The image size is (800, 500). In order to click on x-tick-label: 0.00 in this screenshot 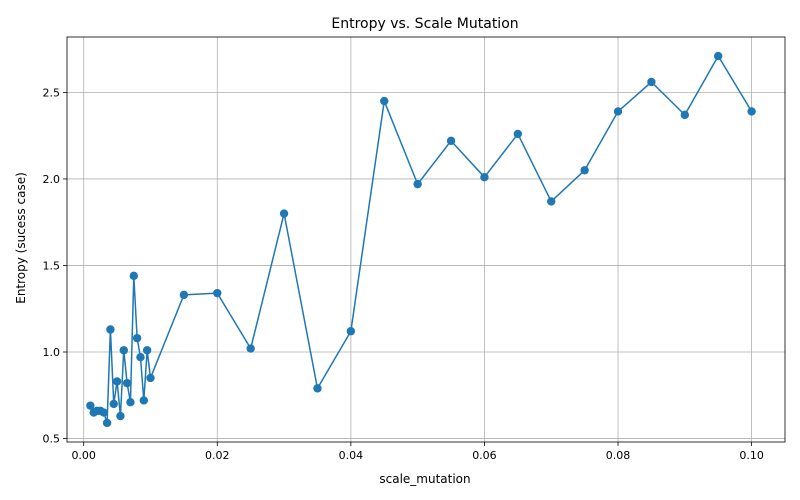, I will do `click(83, 455)`.